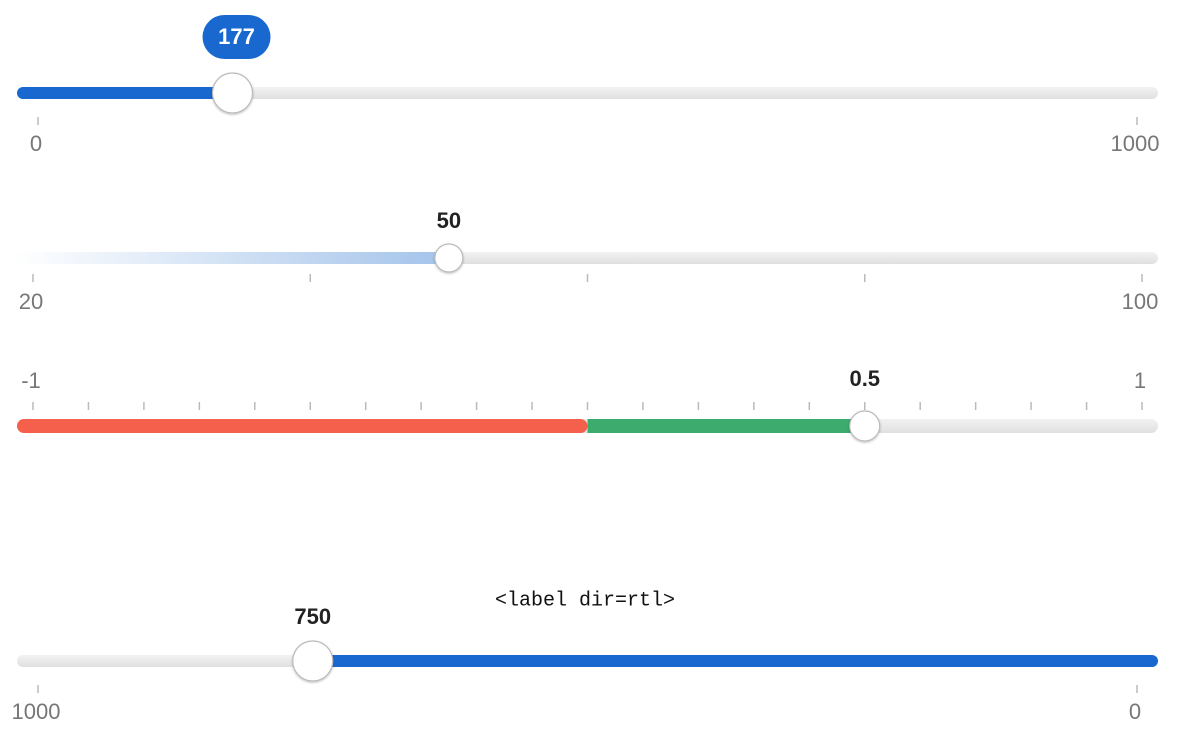 The width and height of the screenshot is (1178, 741). I want to click on rtl-label: <label dir=rtl>, so click(585, 600).